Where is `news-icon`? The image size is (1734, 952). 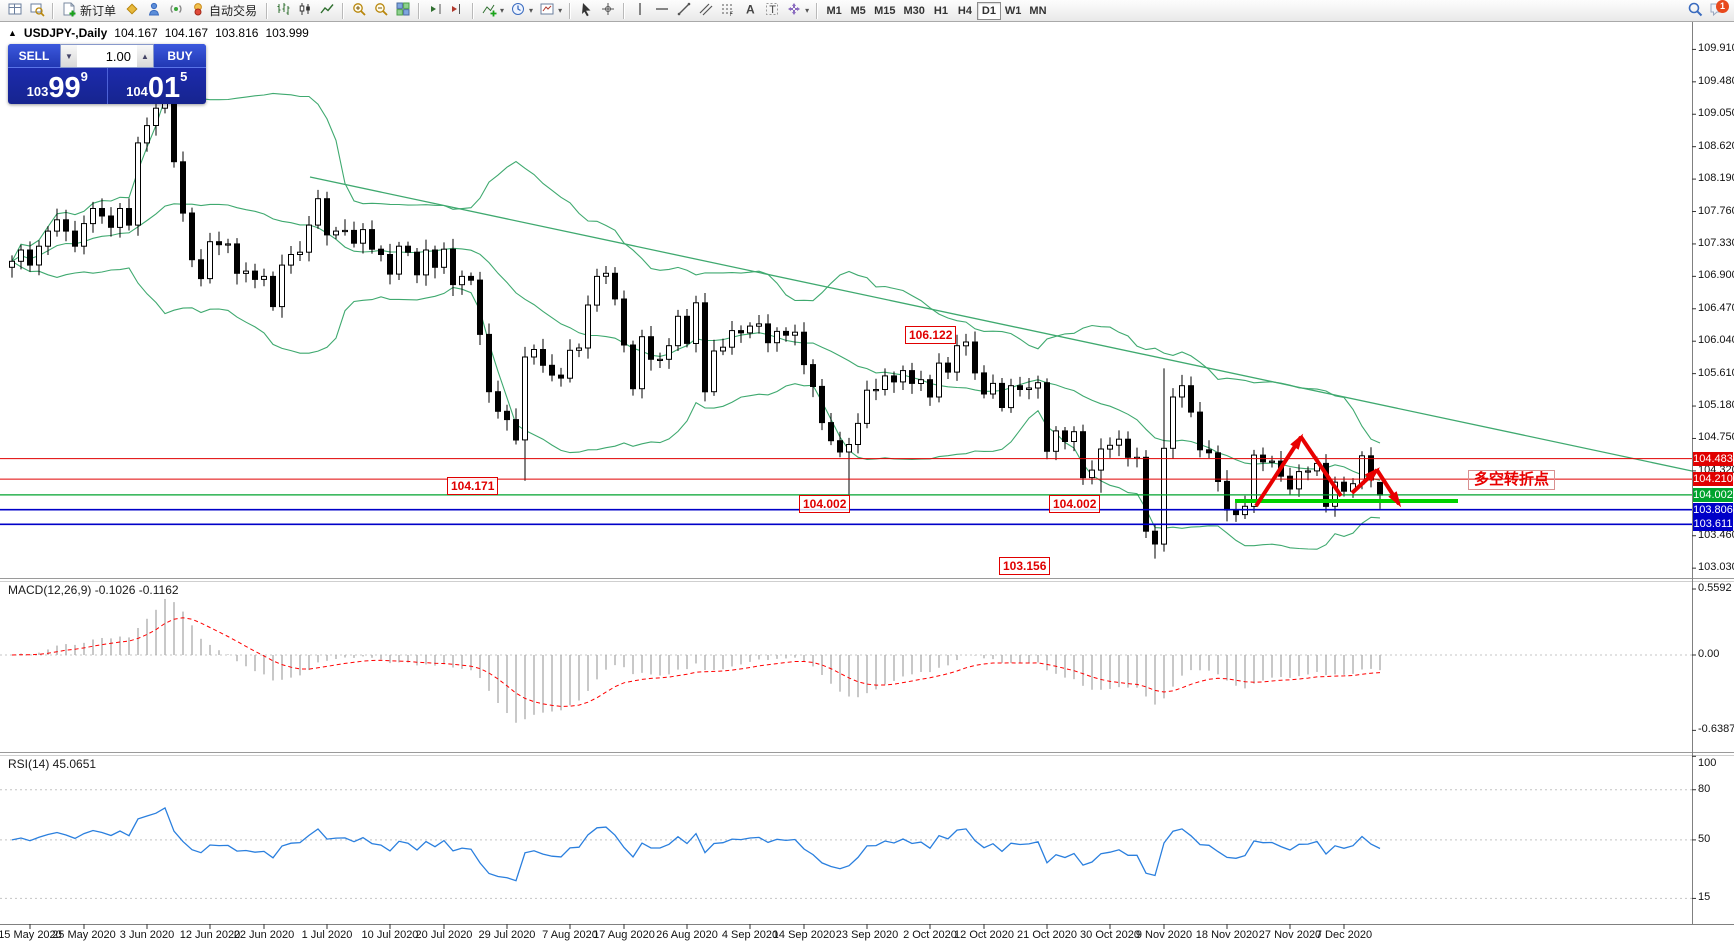
news-icon is located at coordinates (176, 10).